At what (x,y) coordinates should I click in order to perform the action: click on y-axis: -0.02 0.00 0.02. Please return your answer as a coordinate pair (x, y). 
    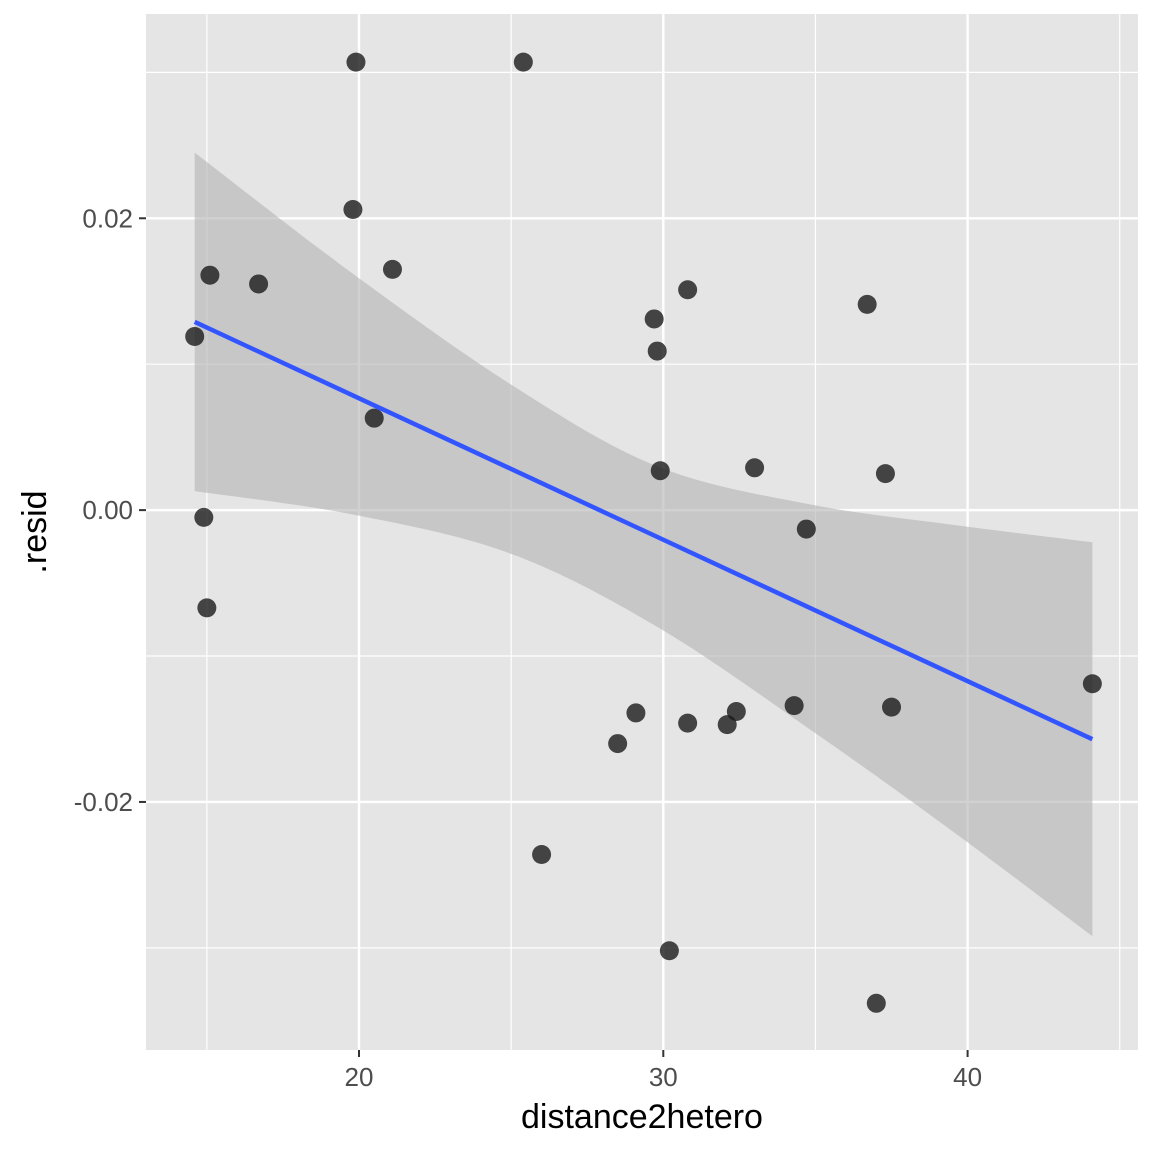
    Looking at the image, I should click on (110, 510).